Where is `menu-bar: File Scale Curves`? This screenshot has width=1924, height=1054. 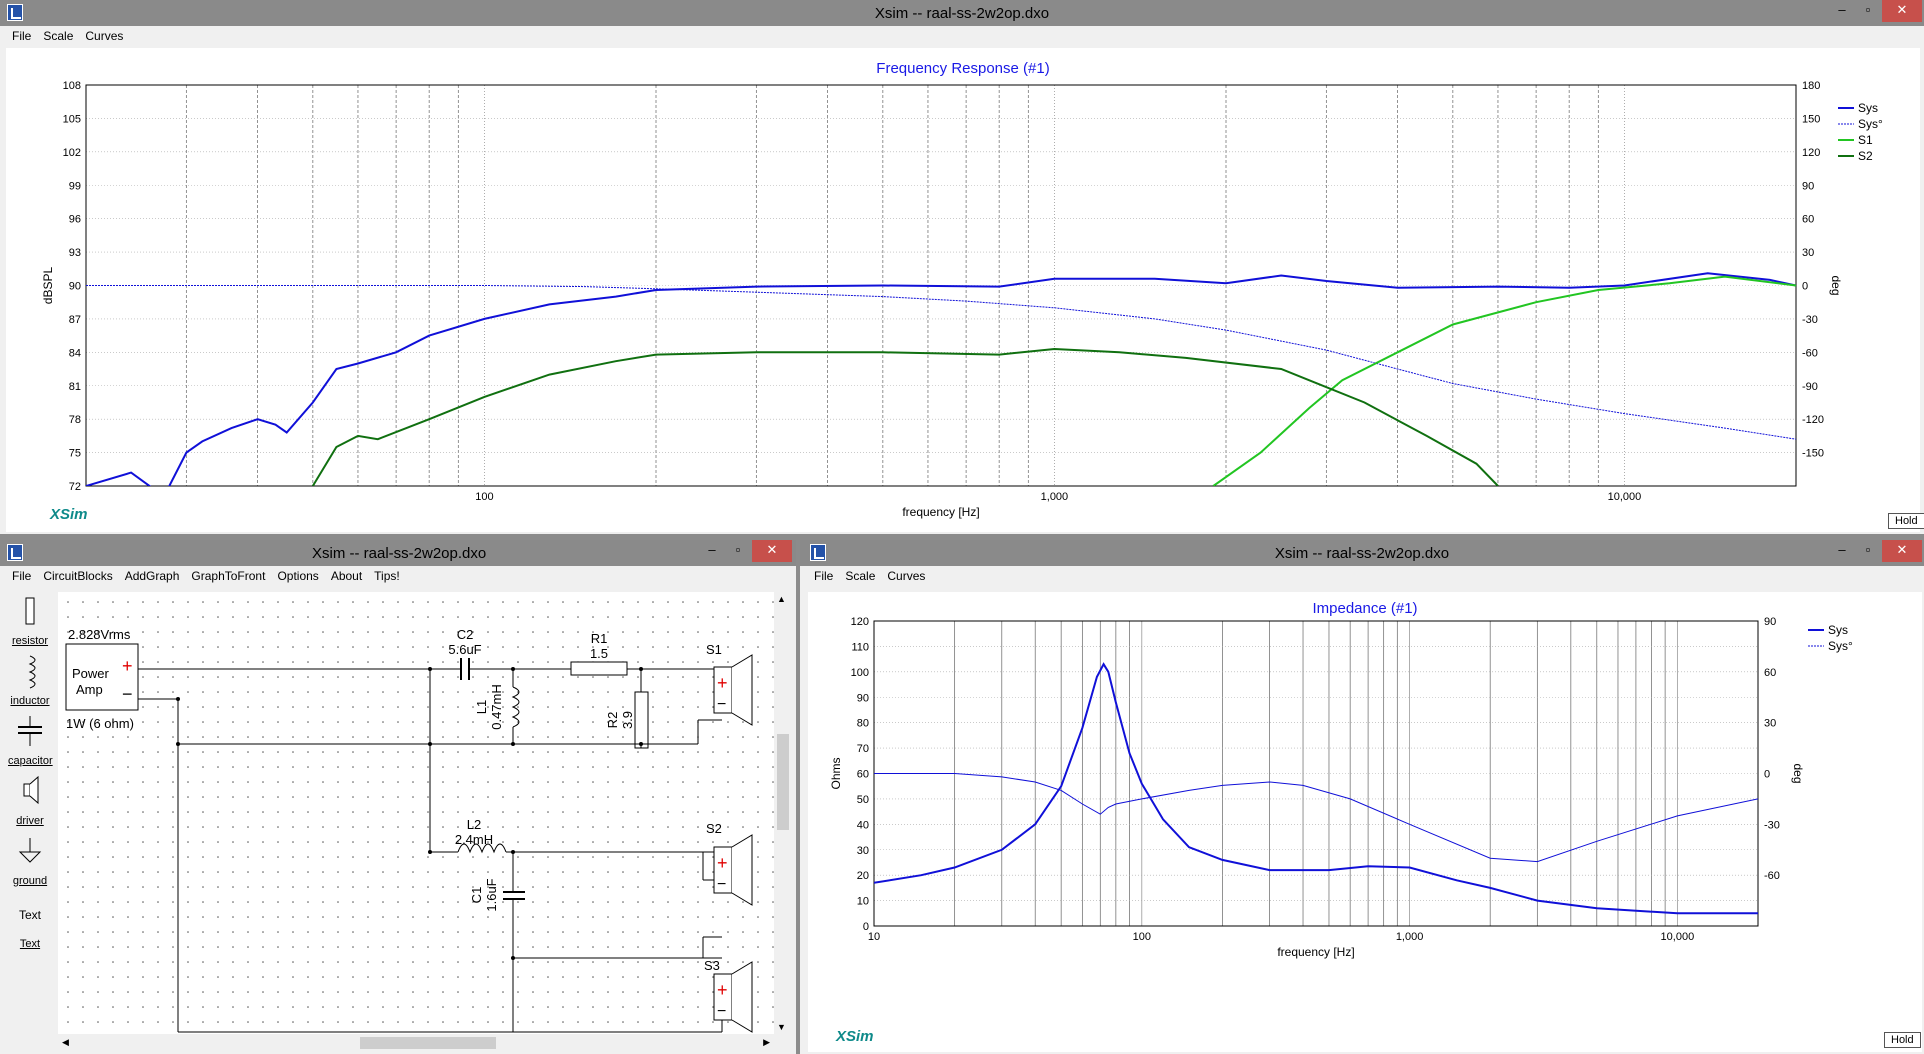
menu-bar: File Scale Curves is located at coordinates (1362, 576).